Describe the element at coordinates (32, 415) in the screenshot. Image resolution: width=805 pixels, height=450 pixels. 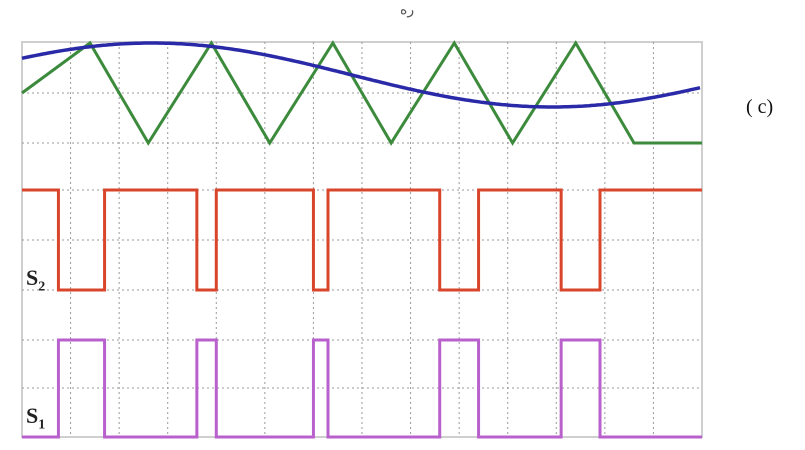
I see `s1-label-main: S` at that location.